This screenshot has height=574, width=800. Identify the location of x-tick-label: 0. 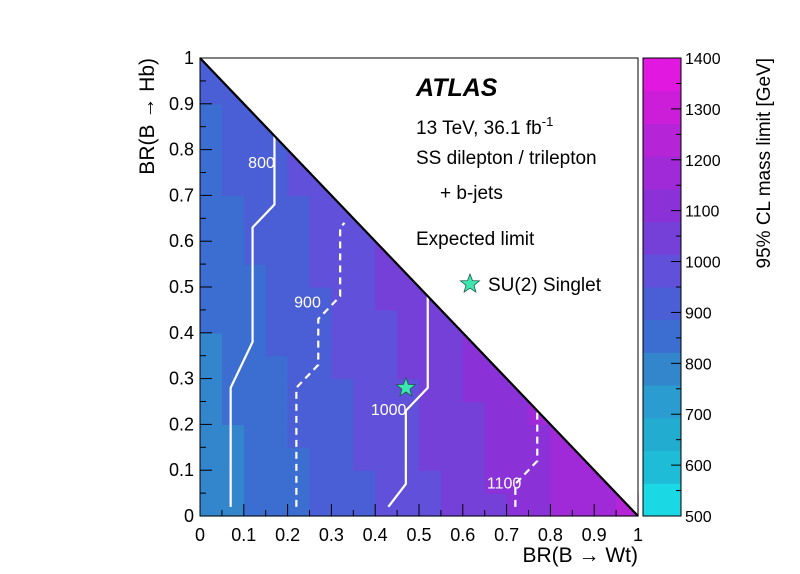
(200, 535).